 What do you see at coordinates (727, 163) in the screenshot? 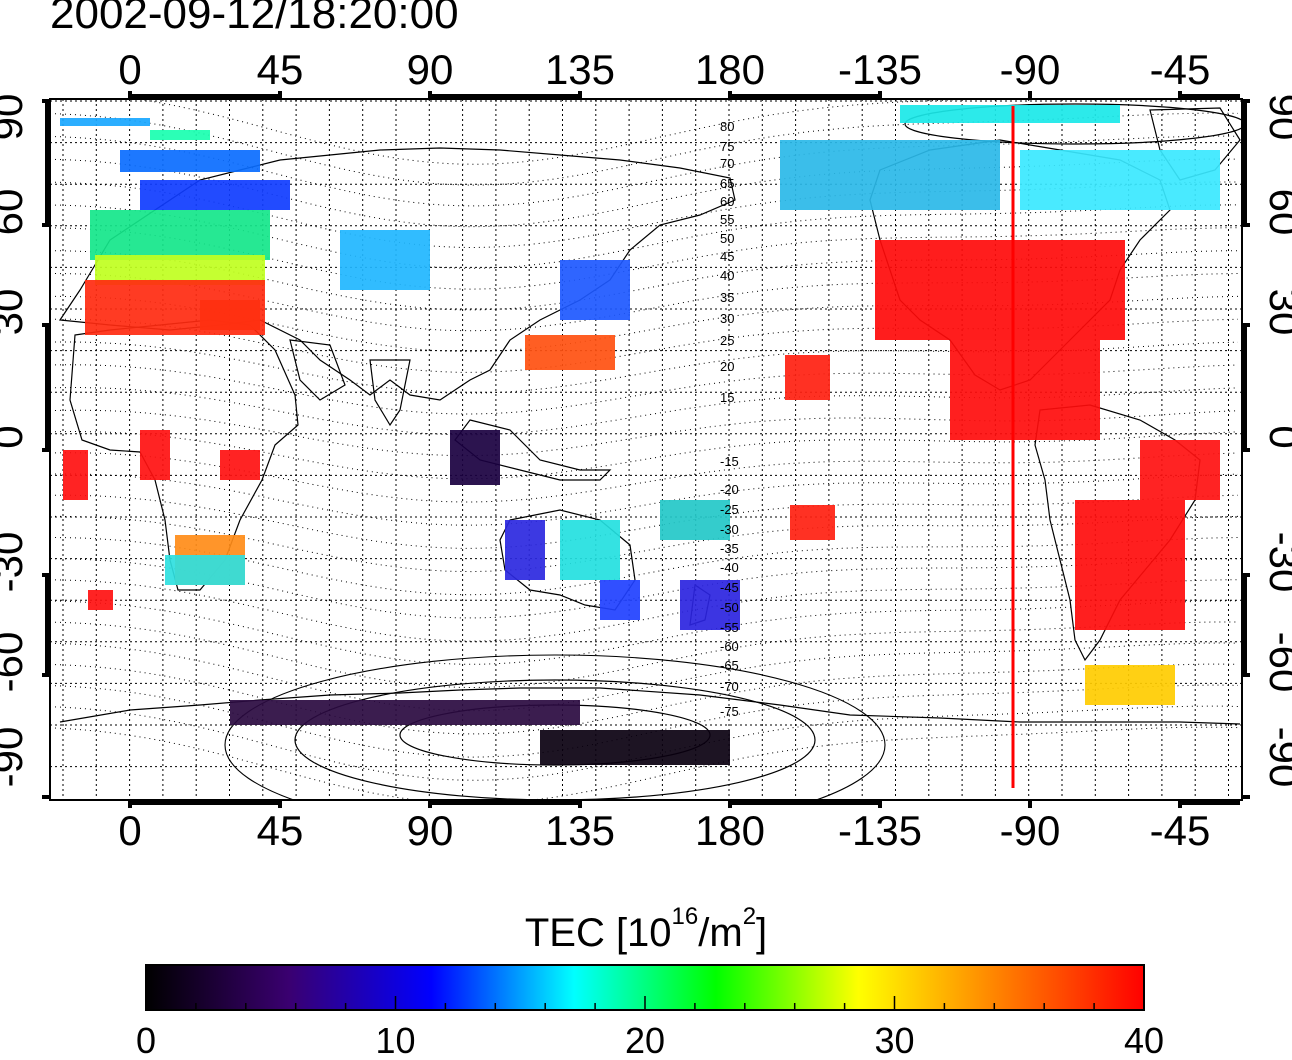
I see `contour-label: 70` at bounding box center [727, 163].